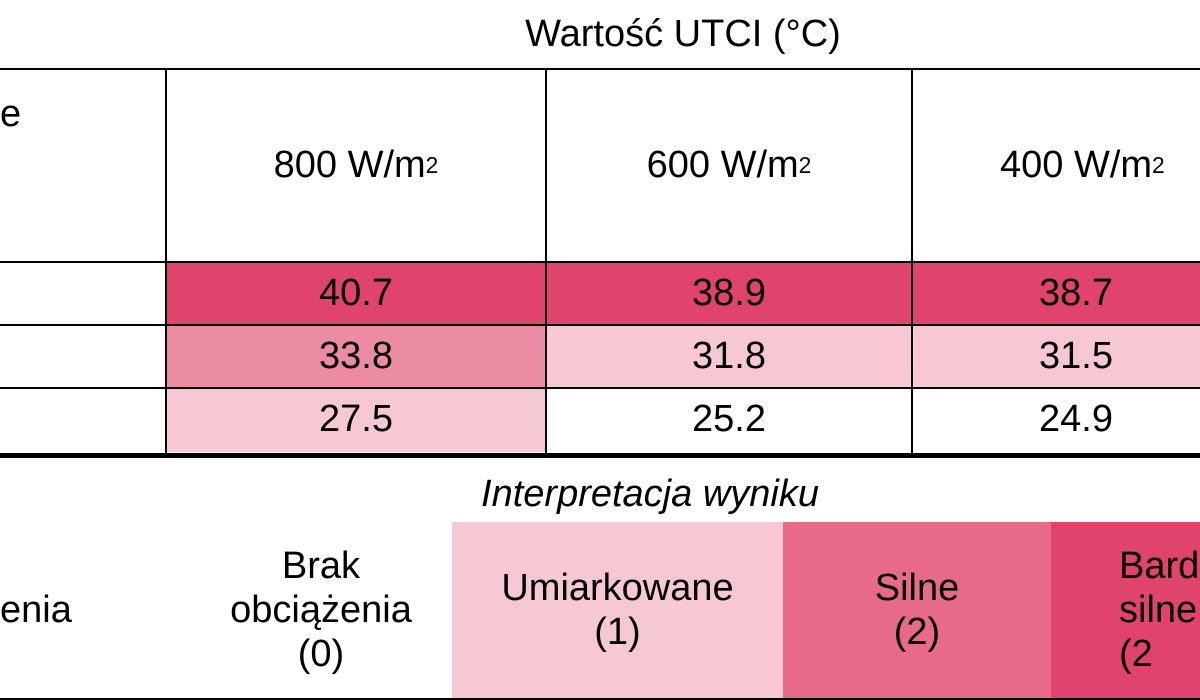 Image resolution: width=1200 pixels, height=700 pixels. I want to click on table-cell: 40.7, so click(356, 293).